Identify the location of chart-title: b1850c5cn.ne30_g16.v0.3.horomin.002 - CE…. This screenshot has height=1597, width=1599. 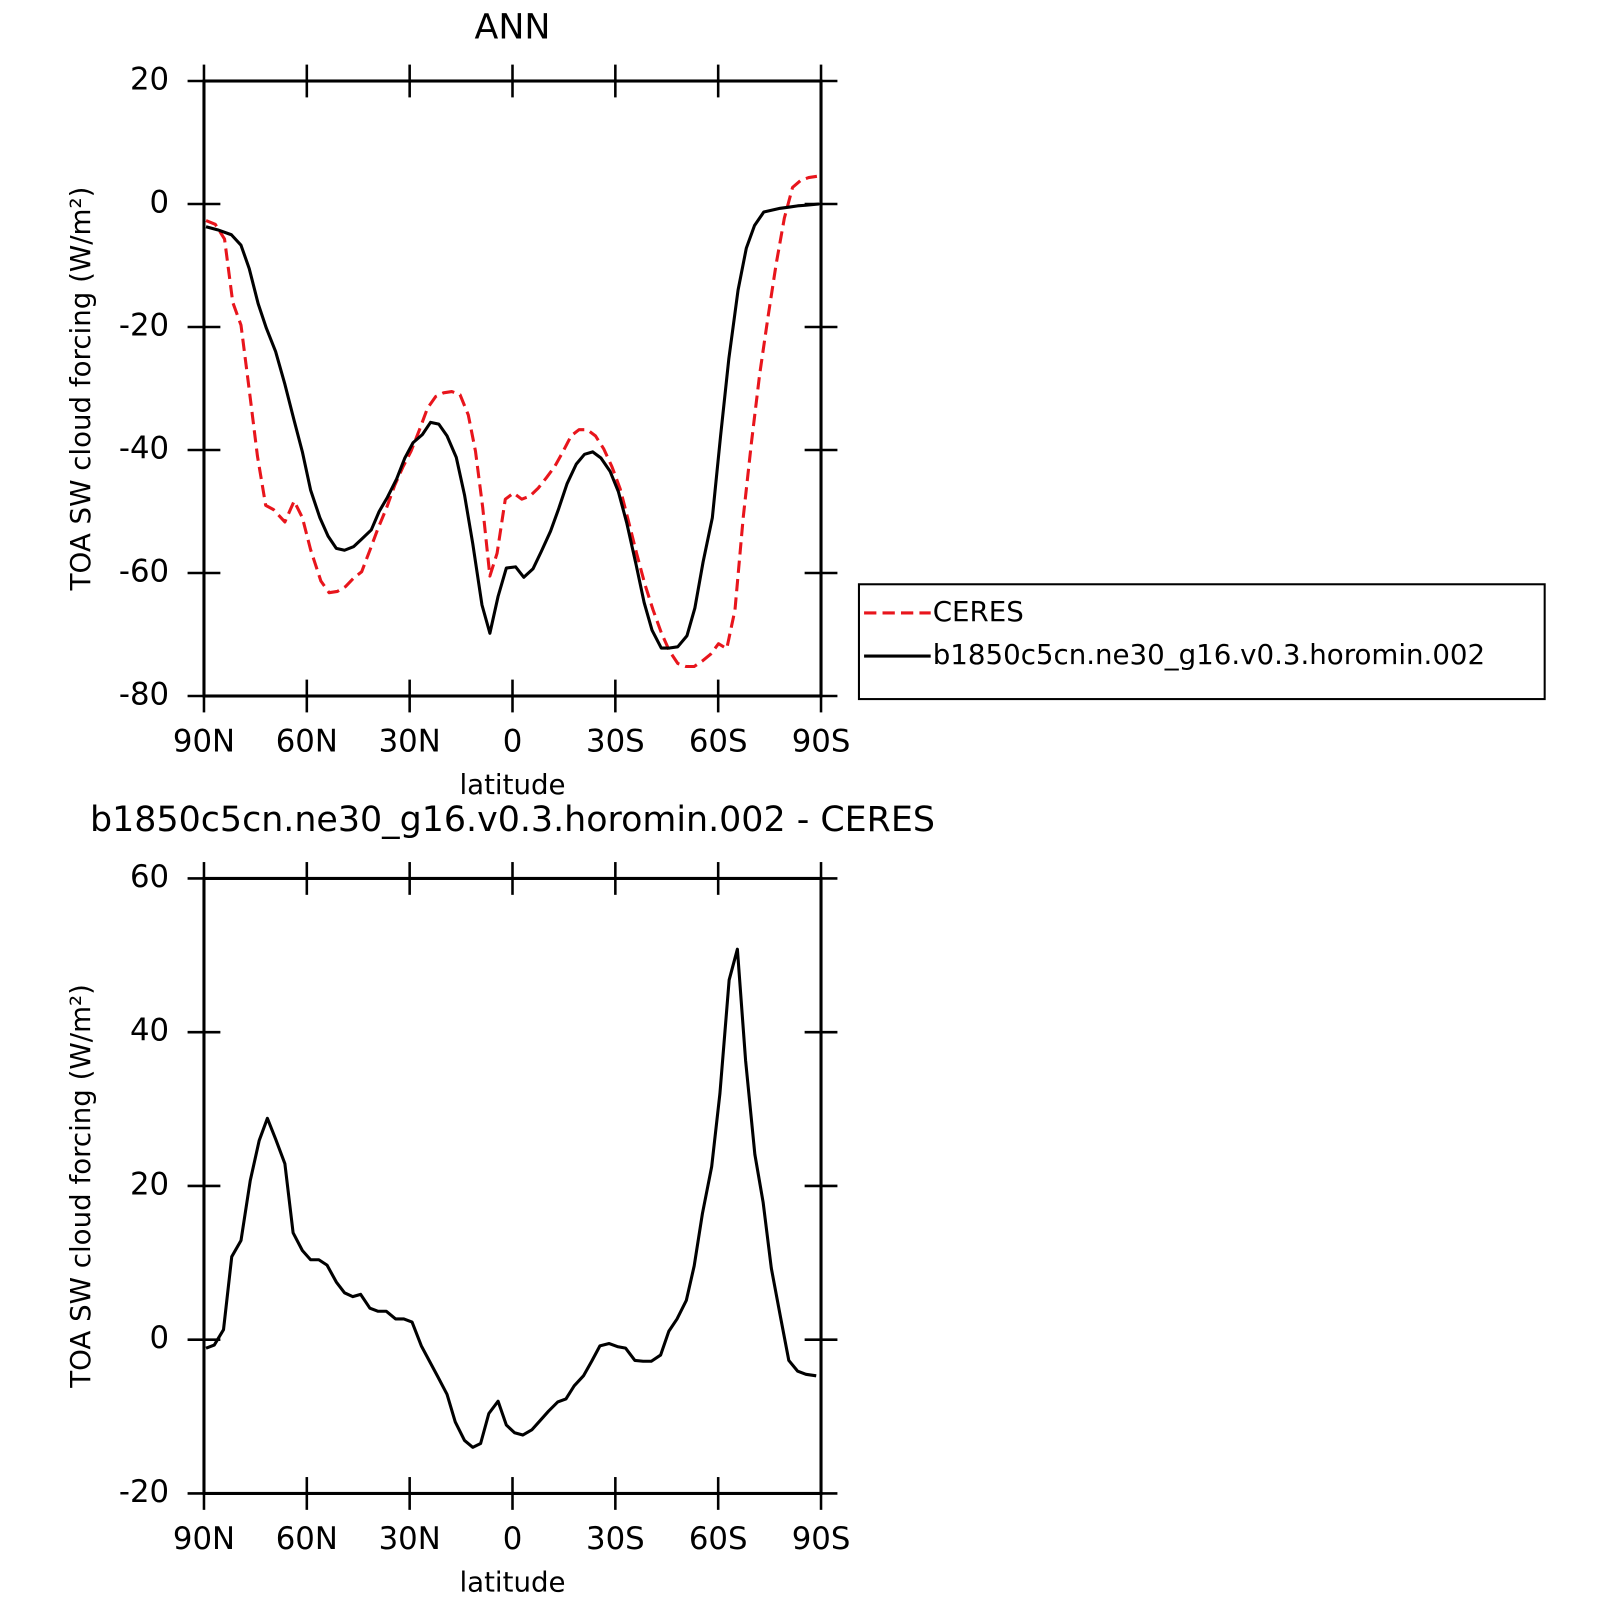
(512, 820).